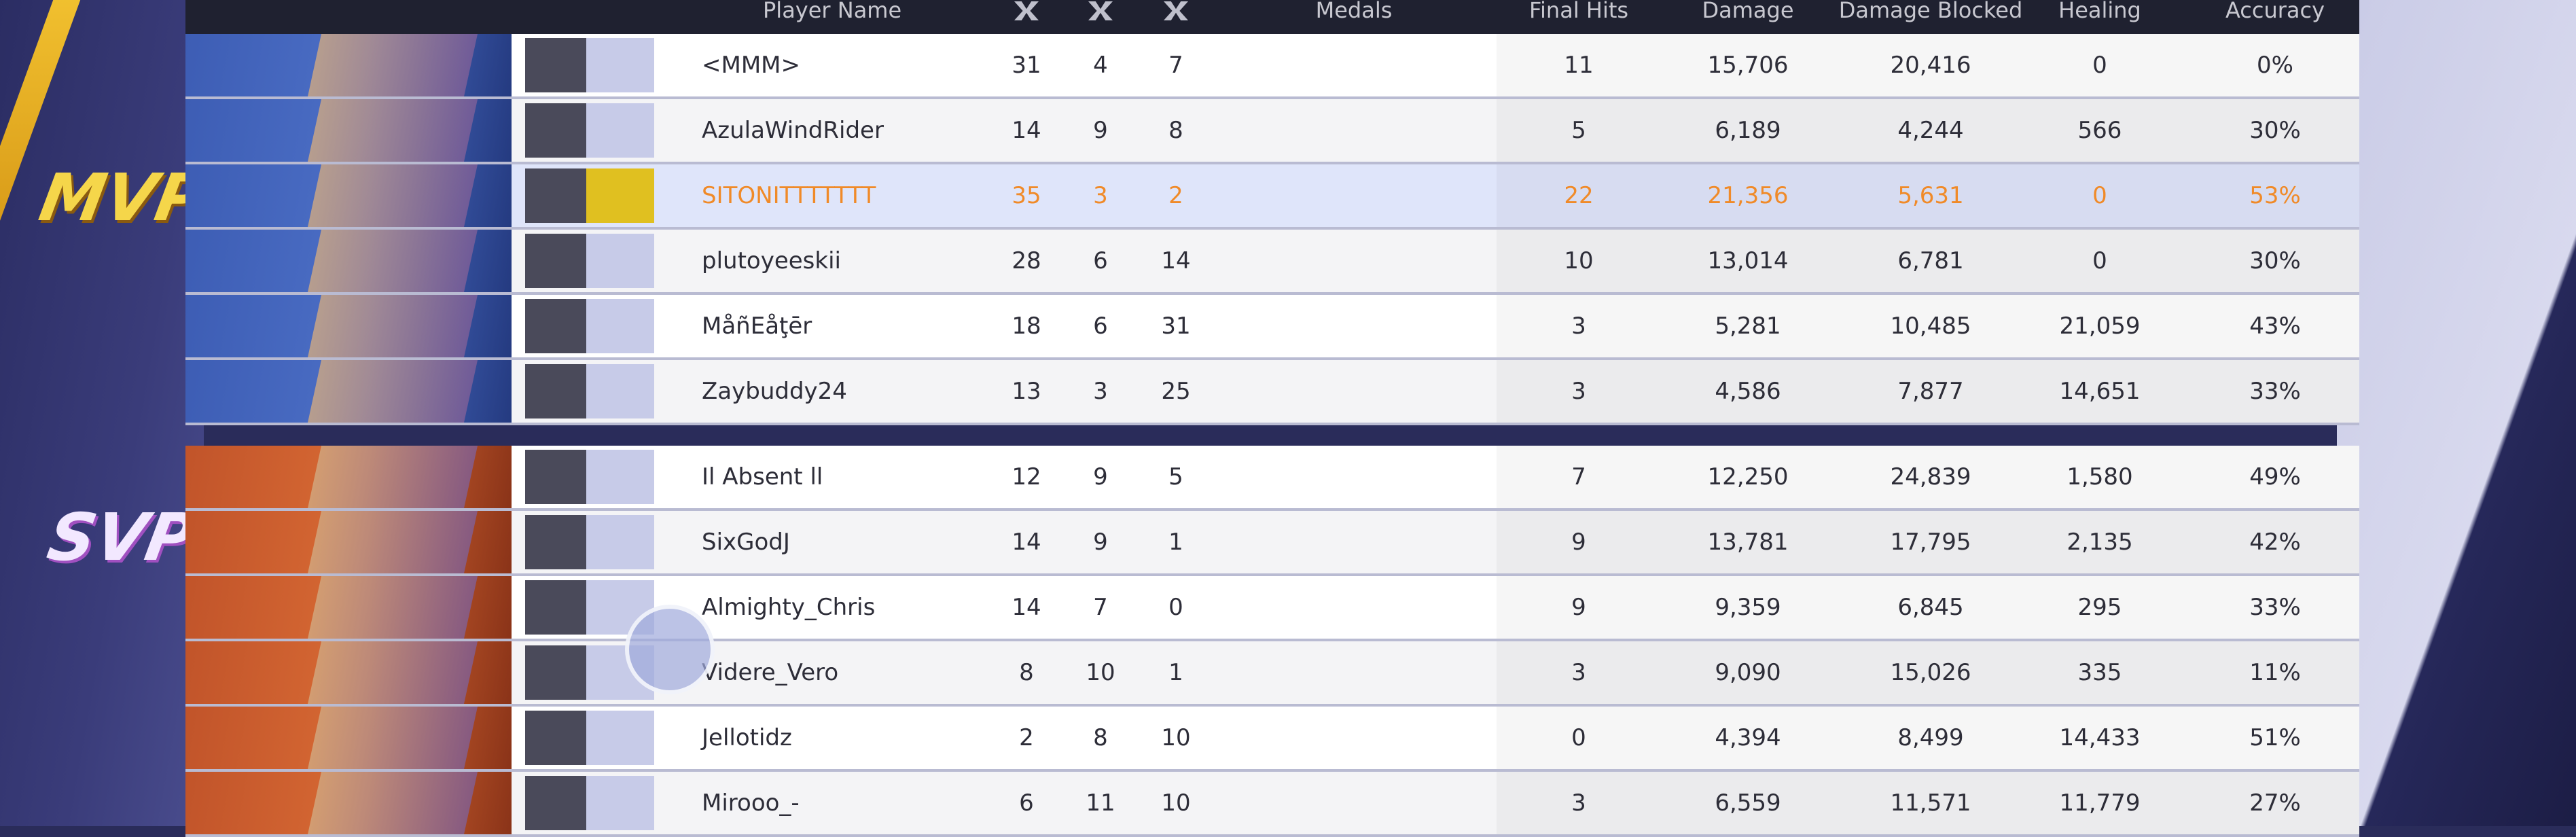 The width and height of the screenshot is (2576, 837). Describe the element at coordinates (1931, 673) in the screenshot. I see `damage-blocked: 15,026` at that location.